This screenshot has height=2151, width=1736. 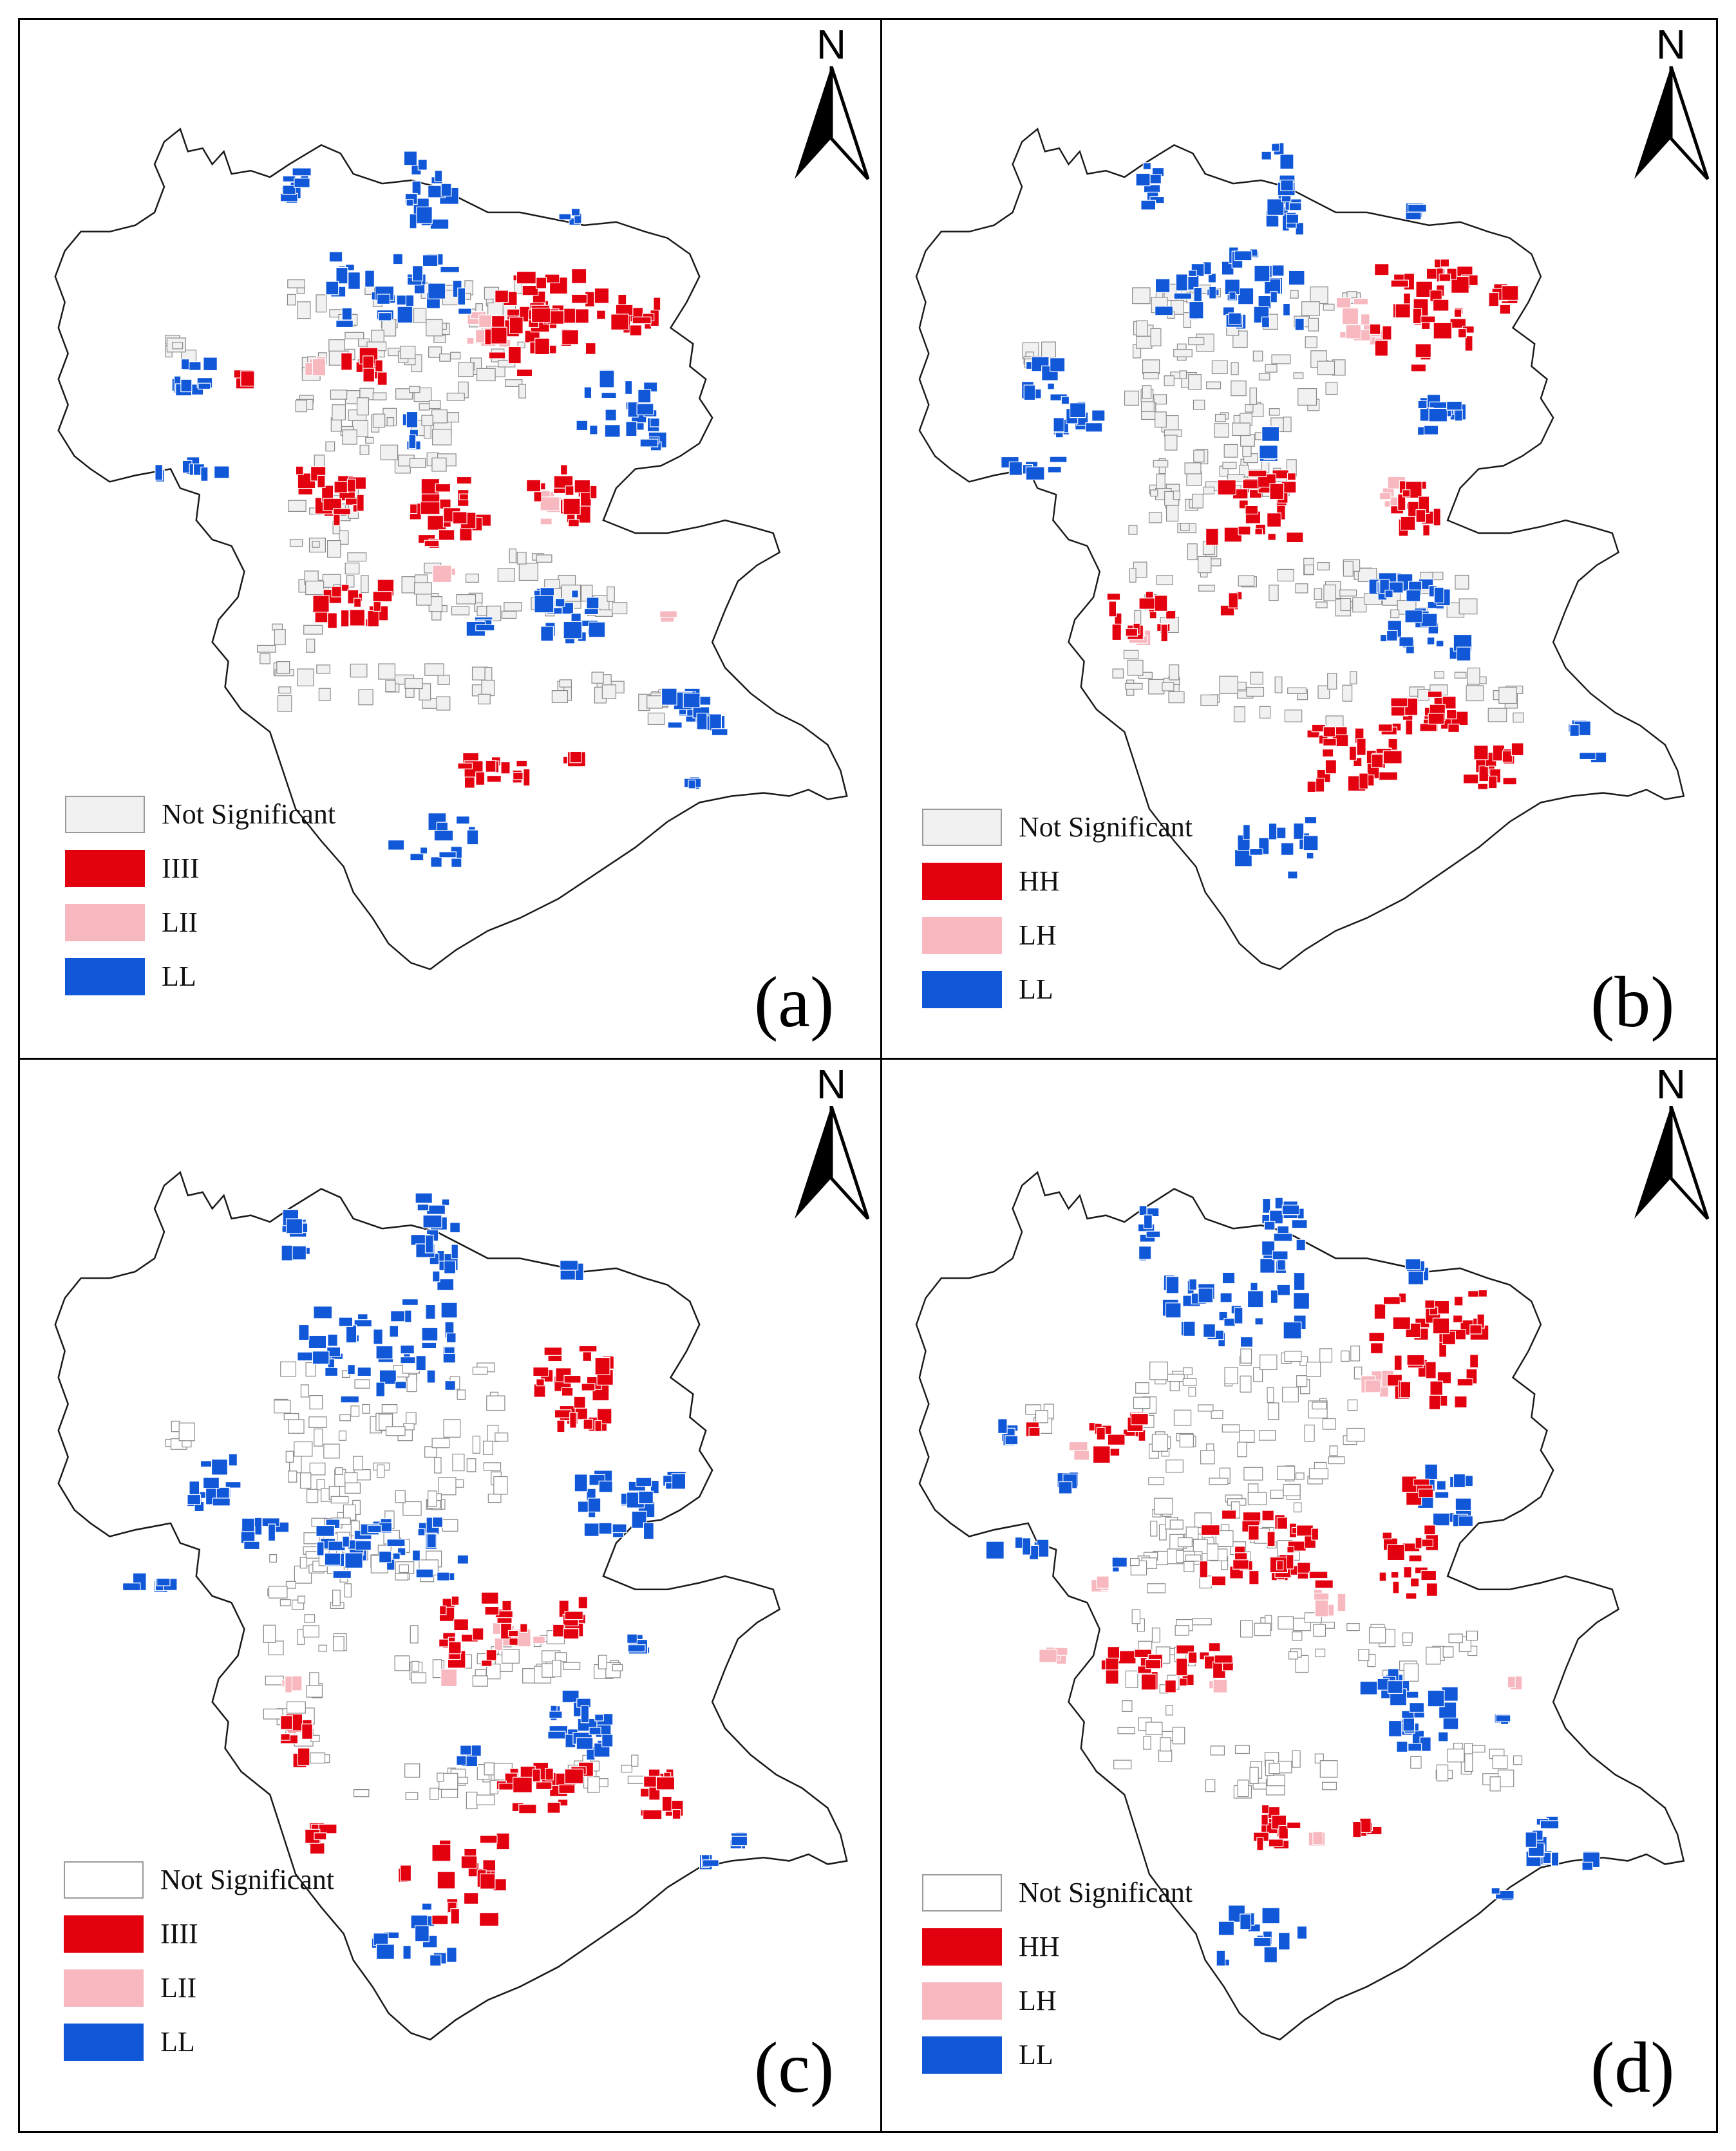 What do you see at coordinates (179, 1988) in the screenshot?
I see `legend-label: LII` at bounding box center [179, 1988].